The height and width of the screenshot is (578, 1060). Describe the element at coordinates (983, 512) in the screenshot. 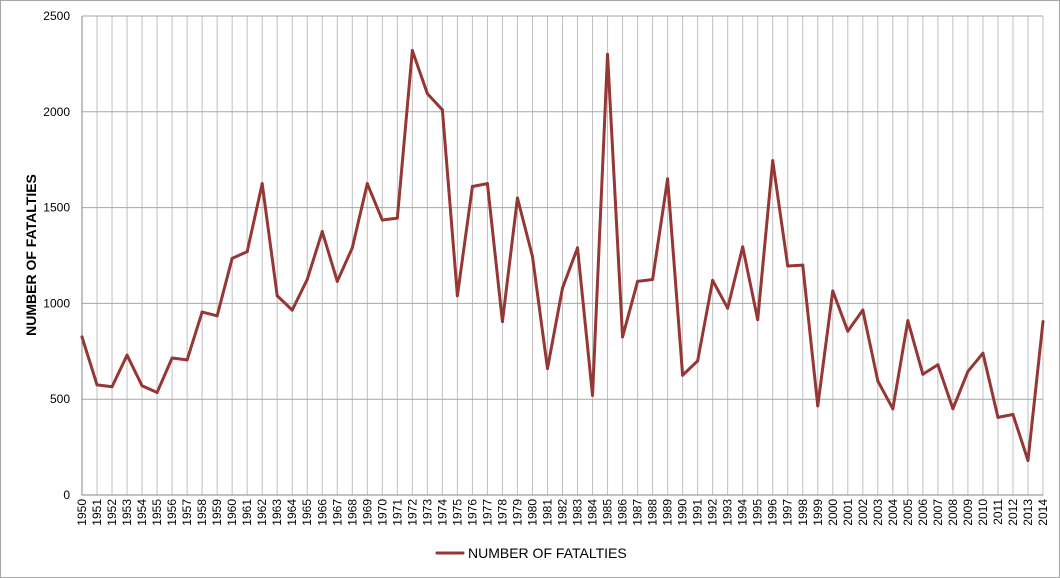

I see `x-tick-2010: 2010` at that location.